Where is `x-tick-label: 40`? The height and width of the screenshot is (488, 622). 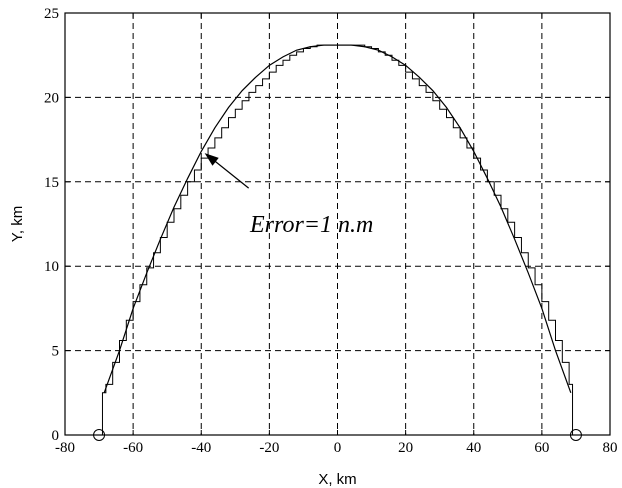
x-tick-label: 40 is located at coordinates (473, 448).